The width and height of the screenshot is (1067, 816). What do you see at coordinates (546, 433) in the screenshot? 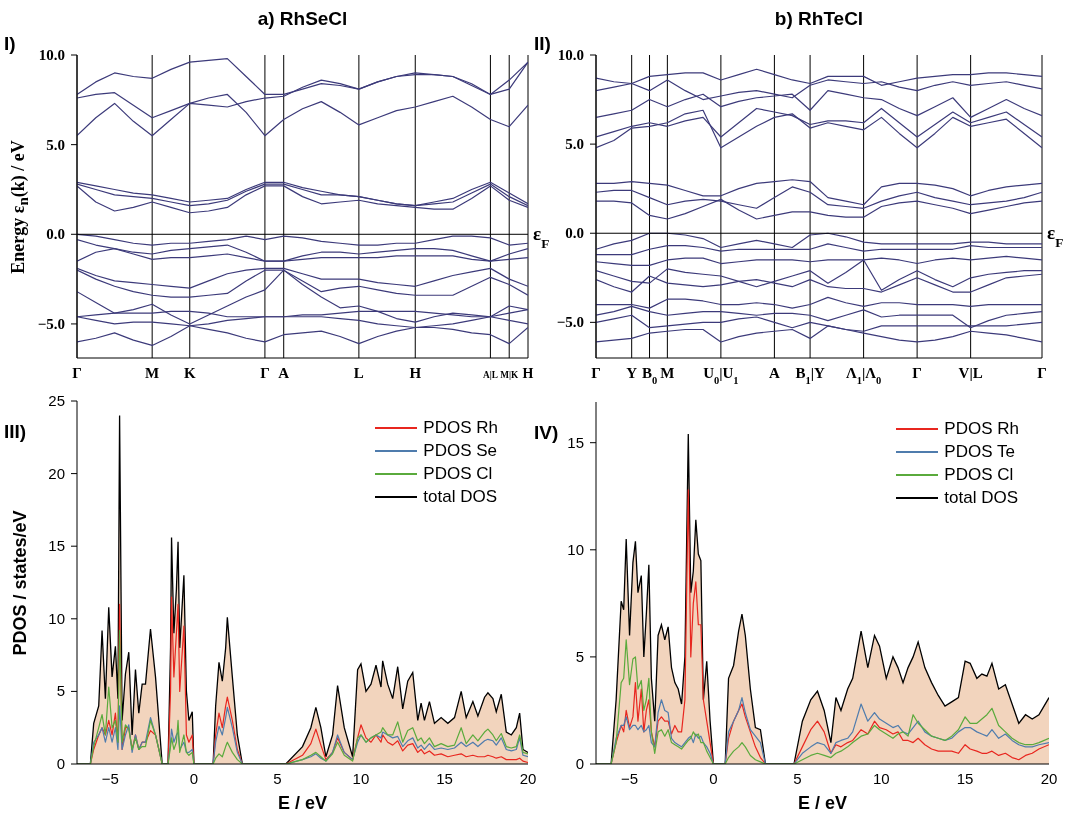
I see `text: IV)` at bounding box center [546, 433].